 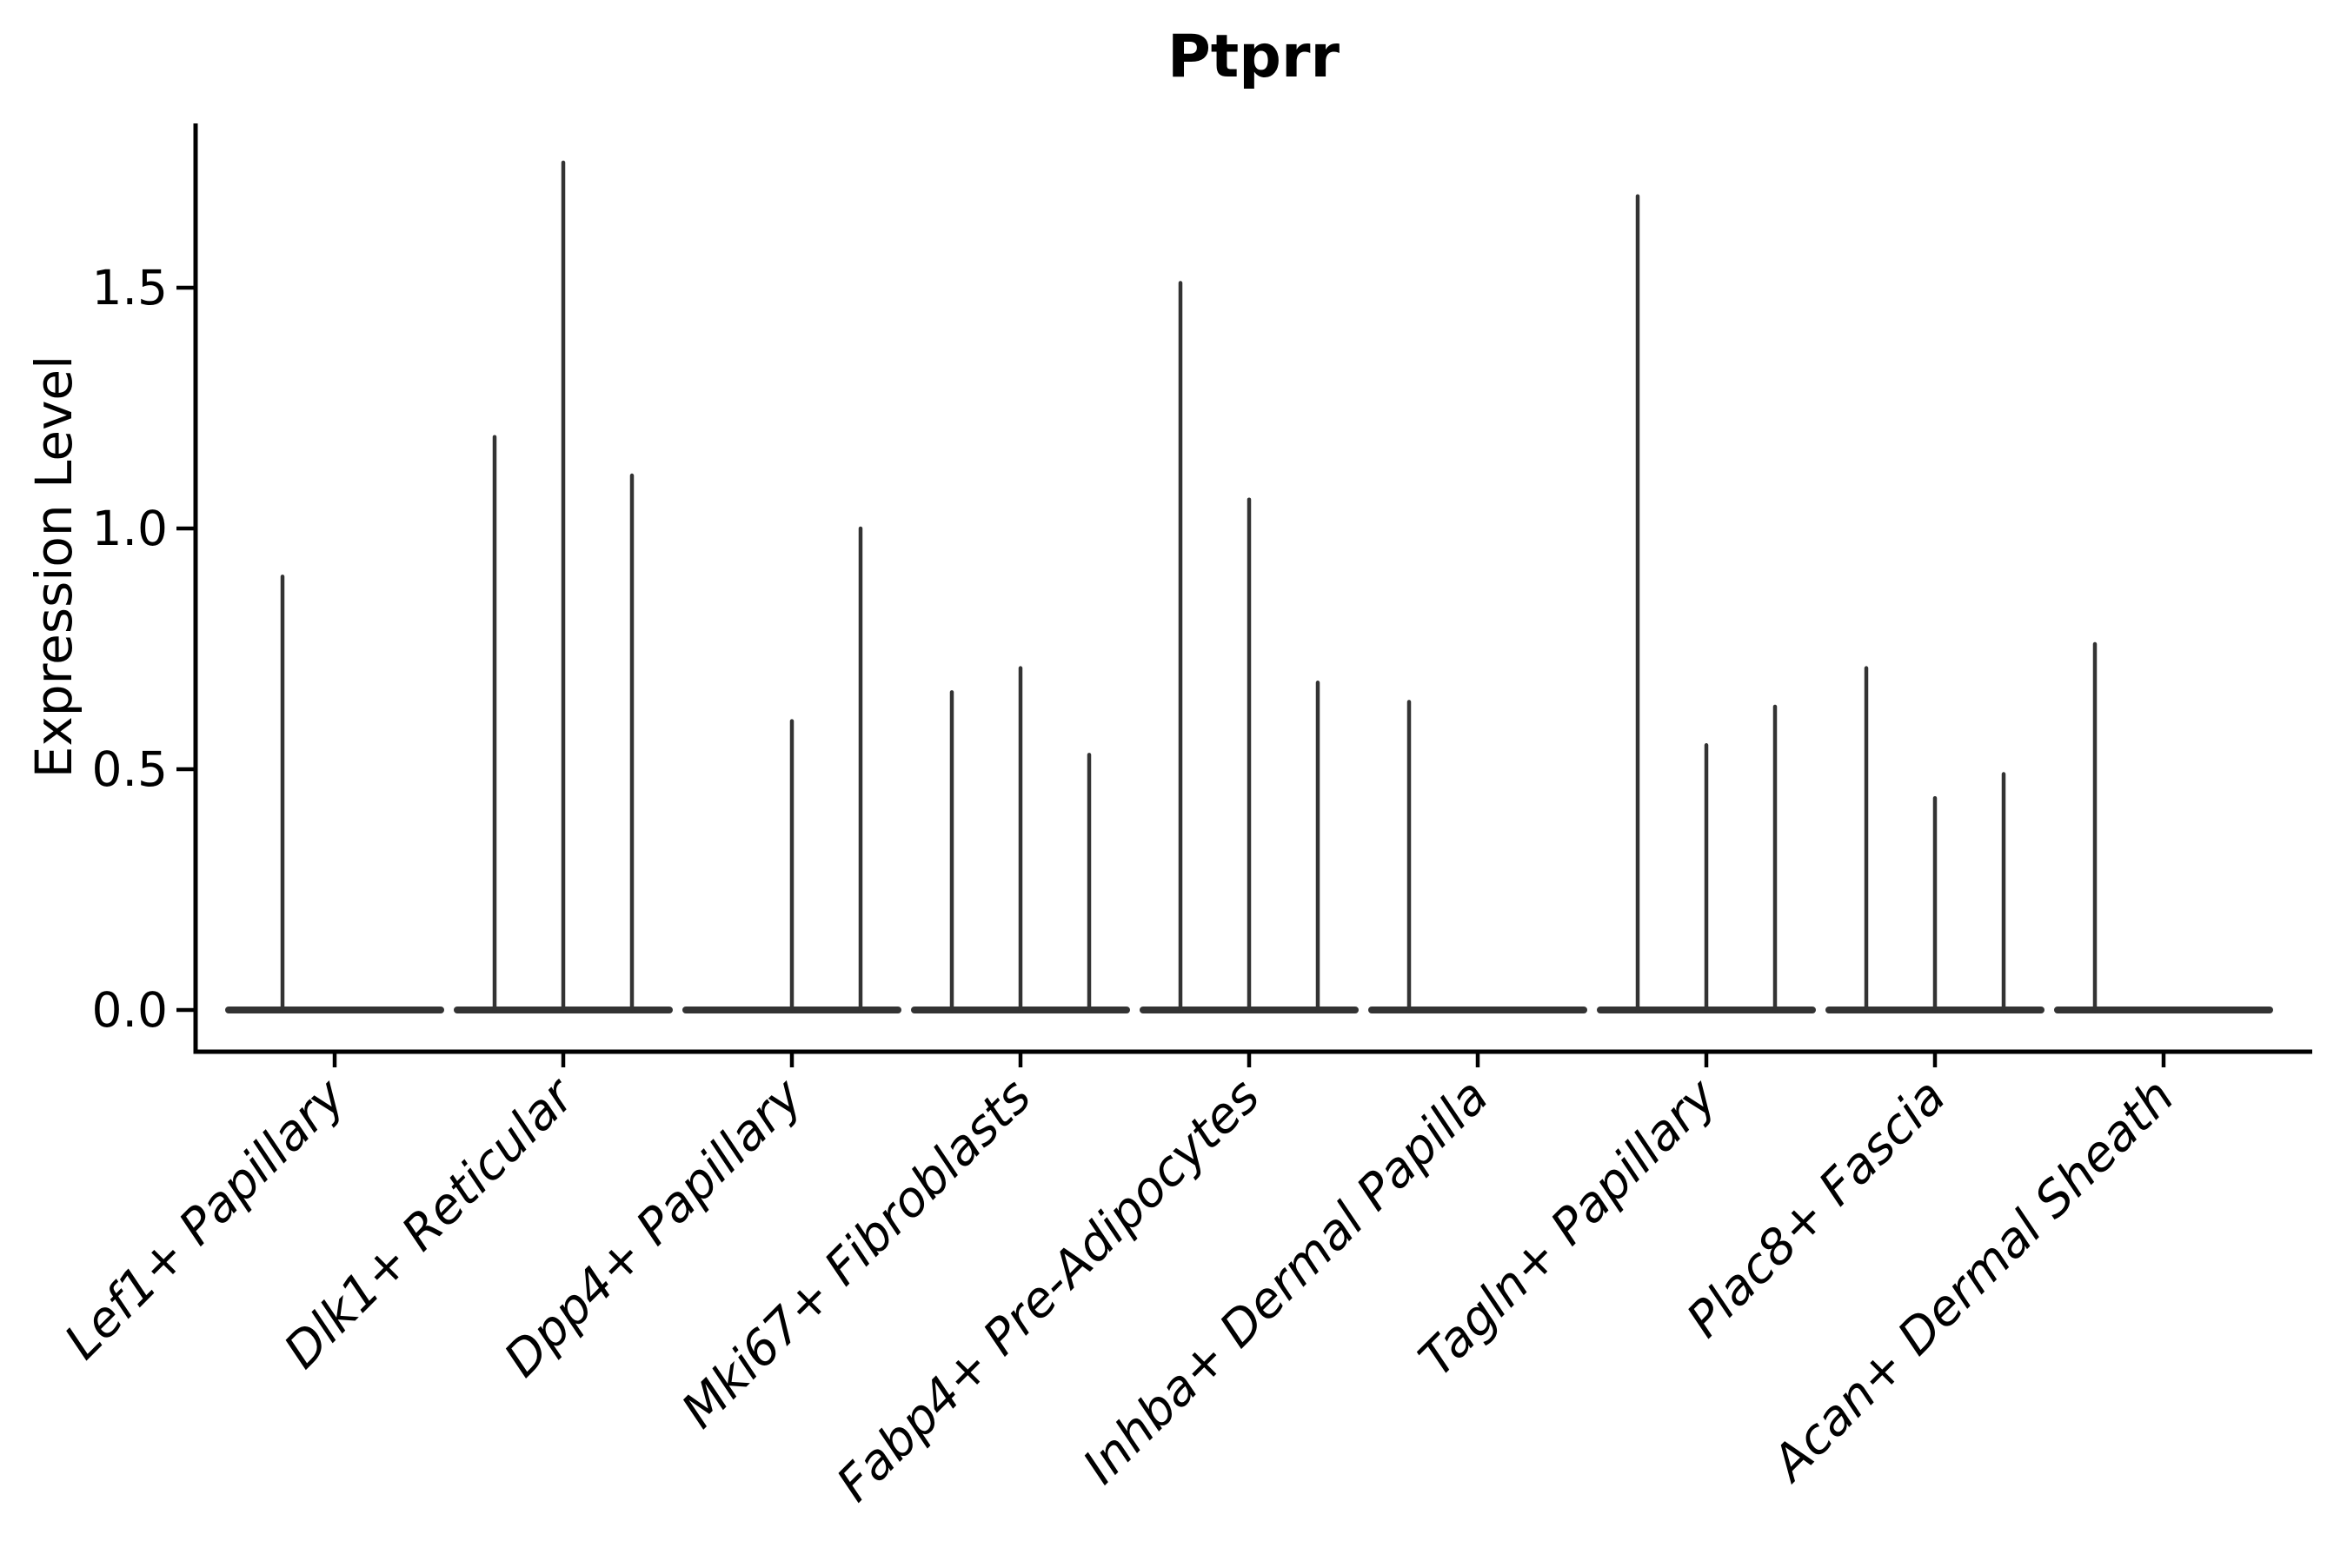 I want to click on y-axis-label: Expression Level, so click(x=53, y=567).